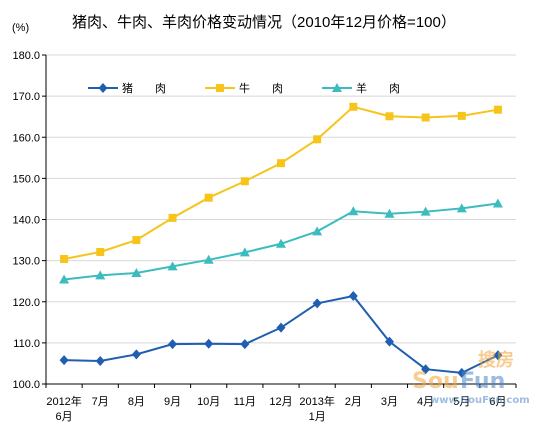 The width and height of the screenshot is (535, 437). I want to click on x-tick-label-line: 12月, so click(280, 402).